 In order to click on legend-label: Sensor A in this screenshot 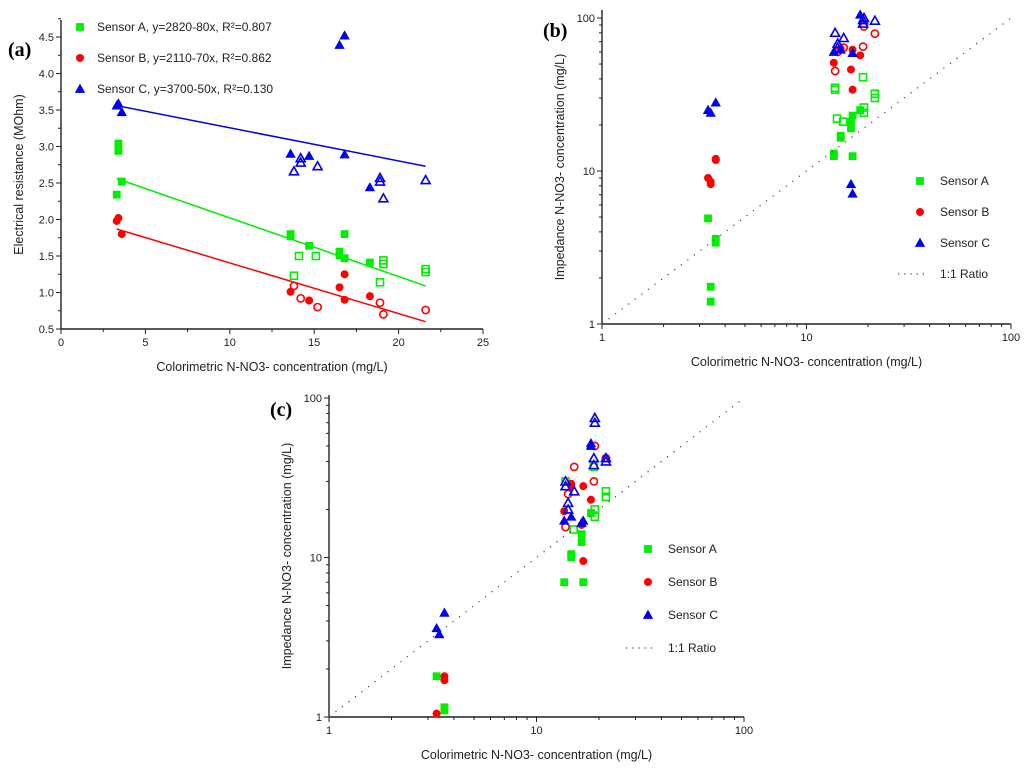, I will do `click(692, 549)`.